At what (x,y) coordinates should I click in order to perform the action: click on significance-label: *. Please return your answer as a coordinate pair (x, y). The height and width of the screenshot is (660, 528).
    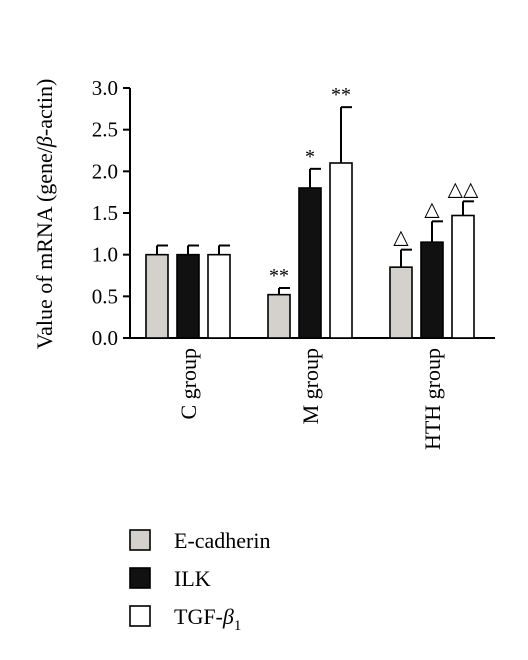
    Looking at the image, I should click on (310, 157).